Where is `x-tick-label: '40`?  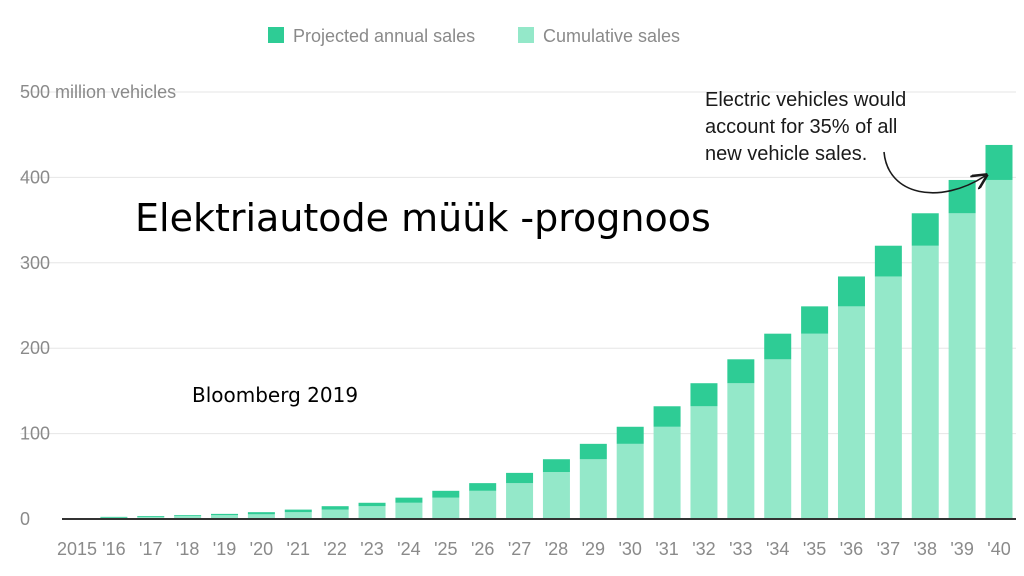 x-tick-label: '40 is located at coordinates (998, 549).